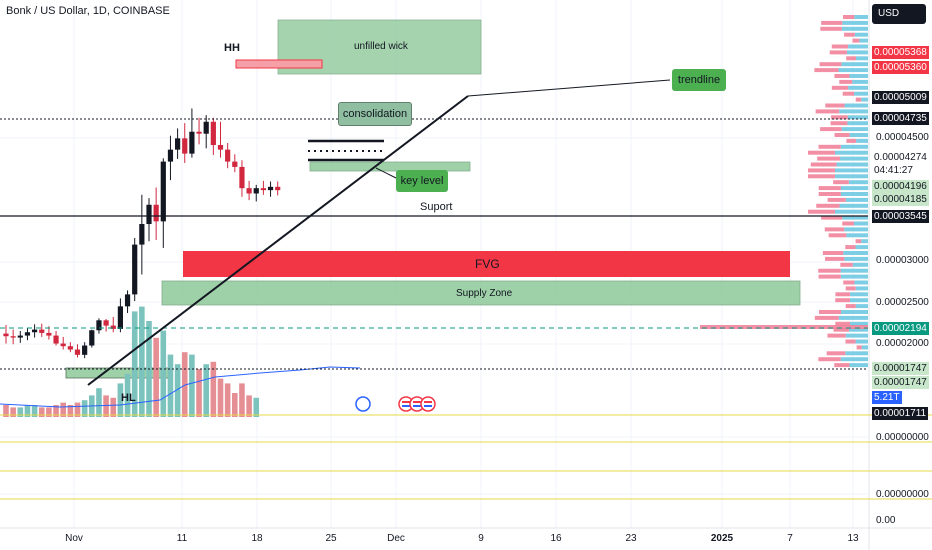 The image size is (932, 550). I want to click on price-label: 0.00004185, so click(900, 199).